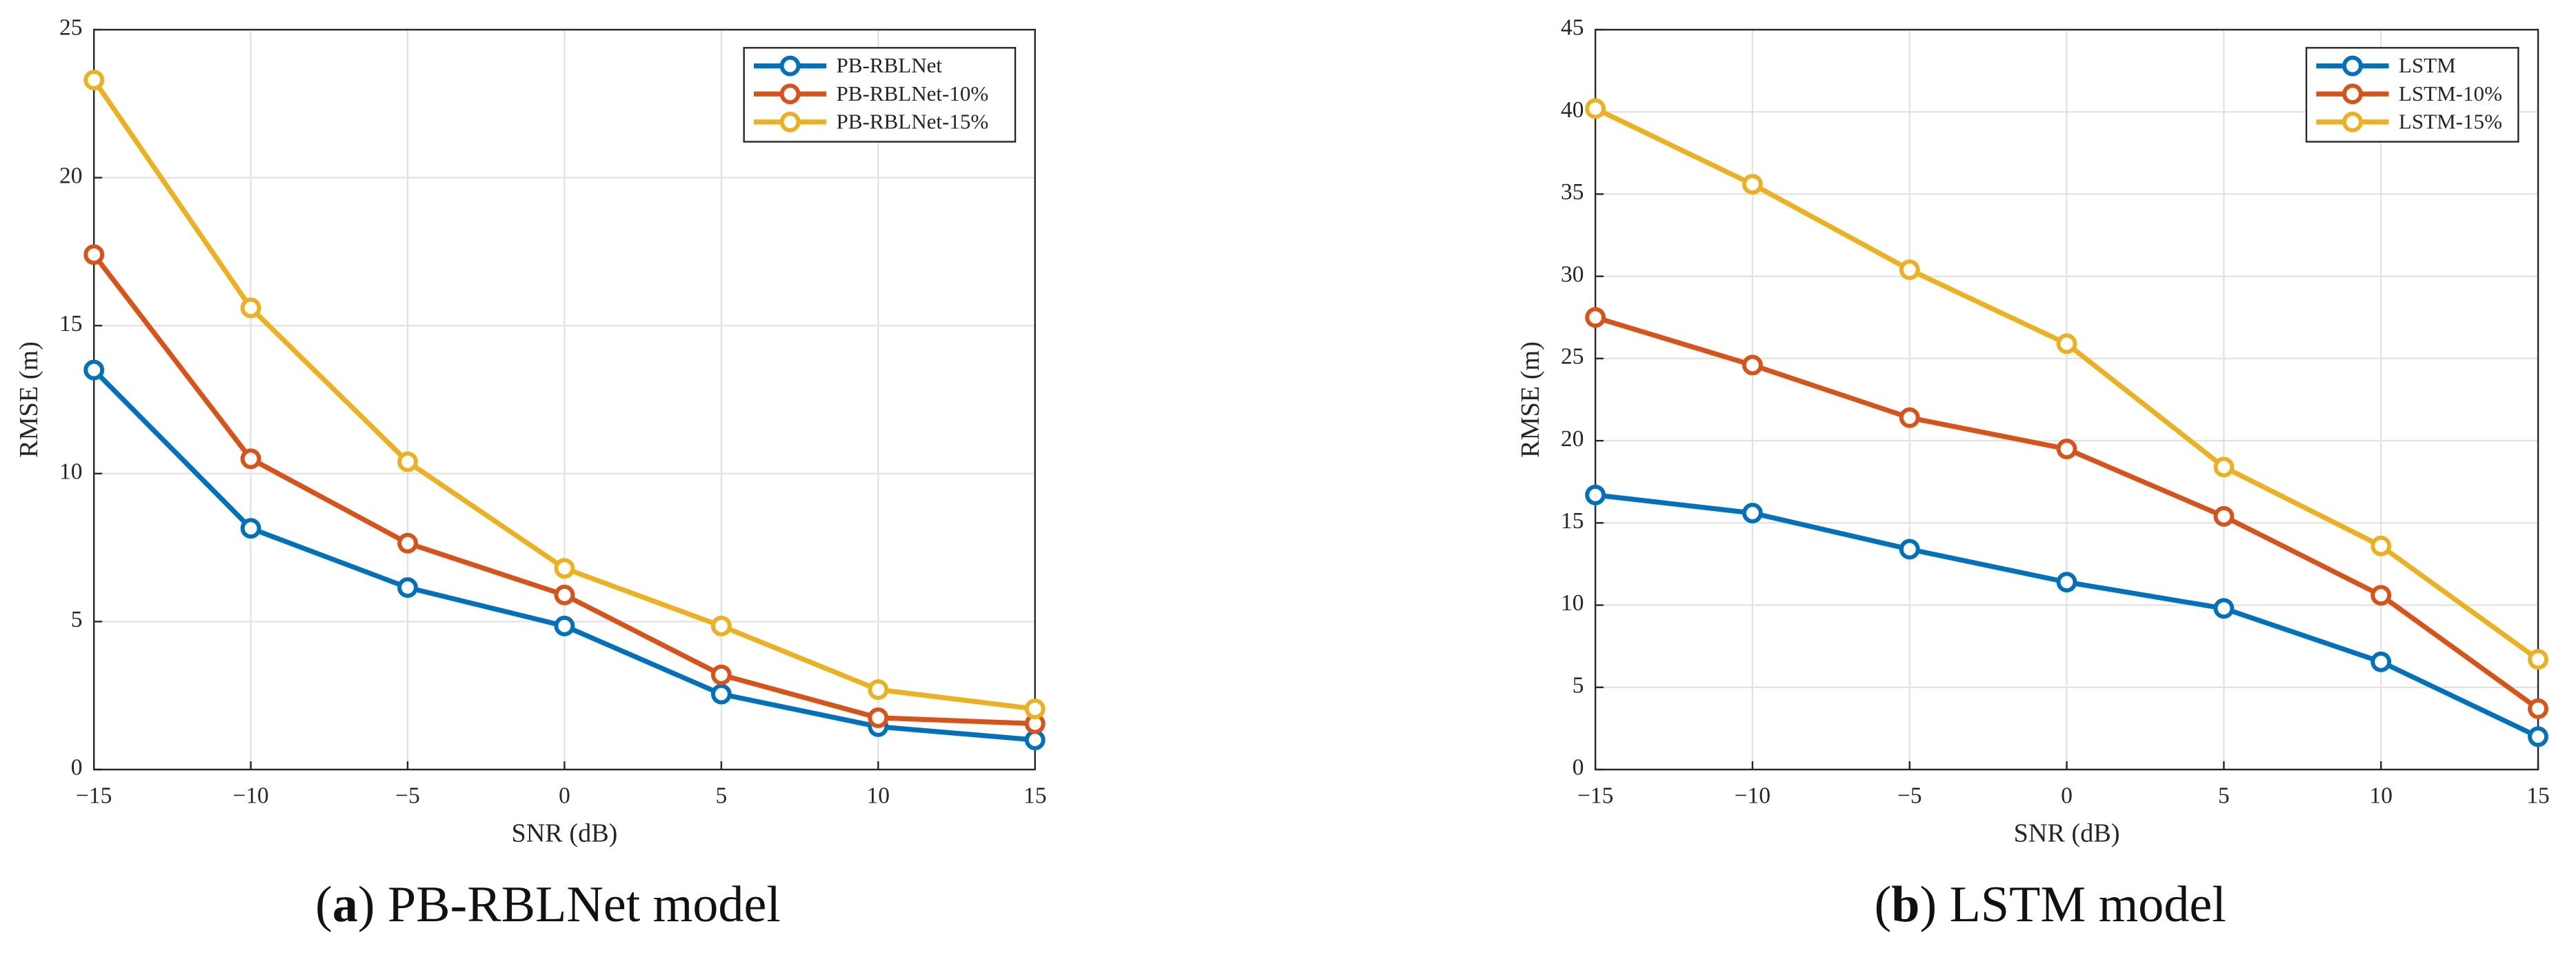 The height and width of the screenshot is (964, 2576). Describe the element at coordinates (1572, 274) in the screenshot. I see `y-tick-label: 30` at that location.